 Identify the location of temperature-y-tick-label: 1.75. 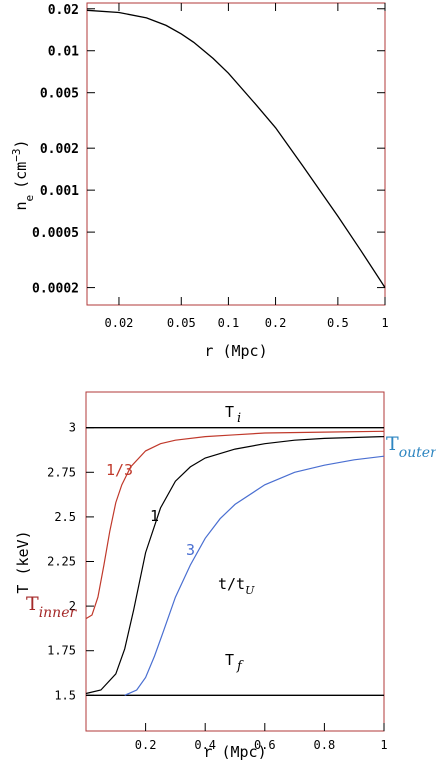
(61, 651).